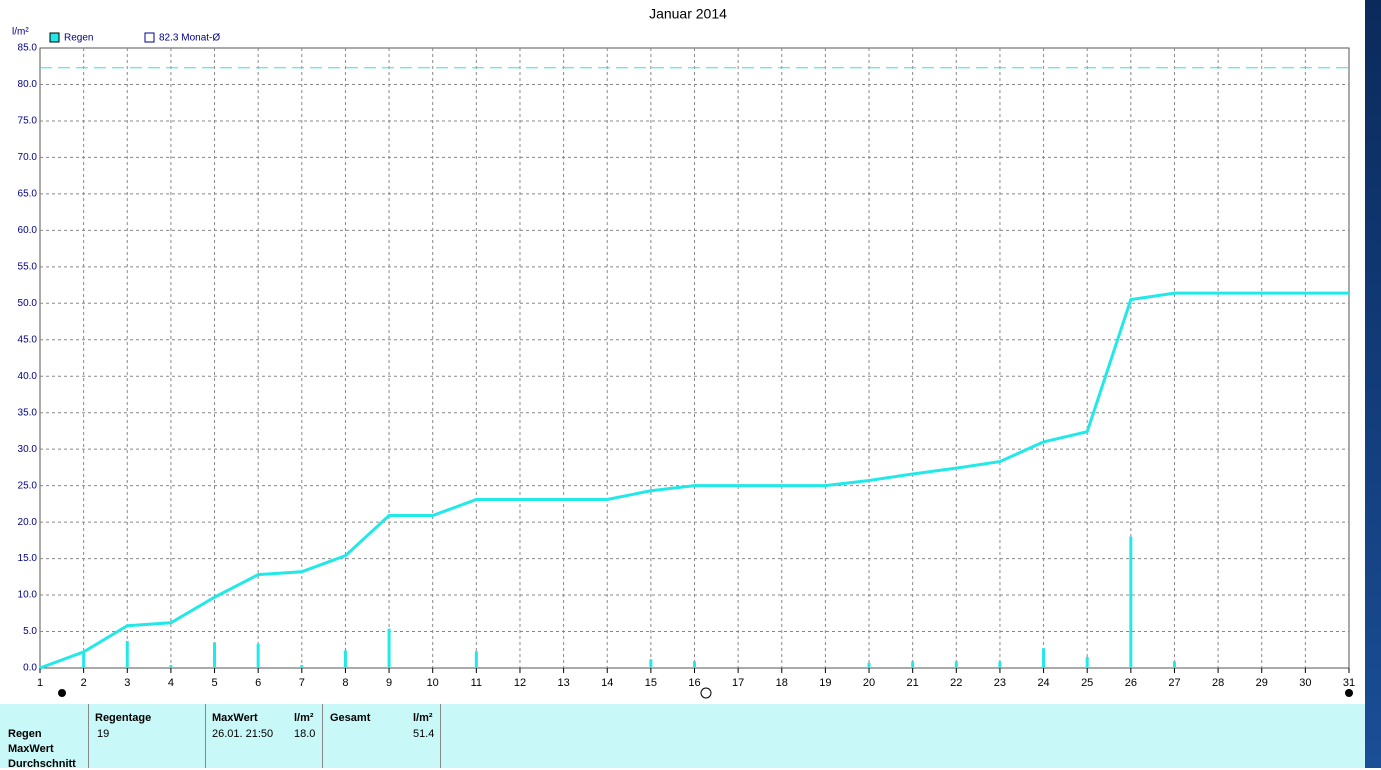  What do you see at coordinates (28, 266) in the screenshot?
I see `y-tick-label: 55.0` at bounding box center [28, 266].